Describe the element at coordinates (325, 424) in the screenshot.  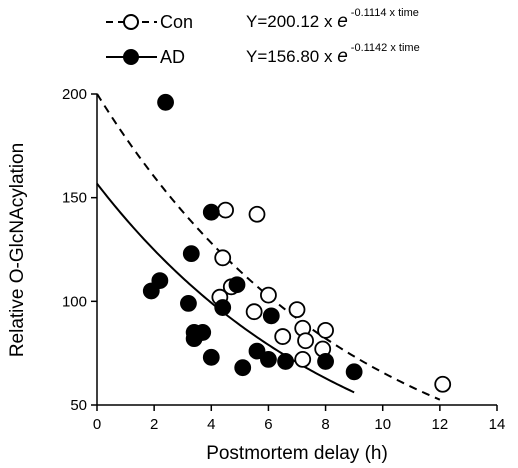
I see `x-tick-label: 8` at that location.